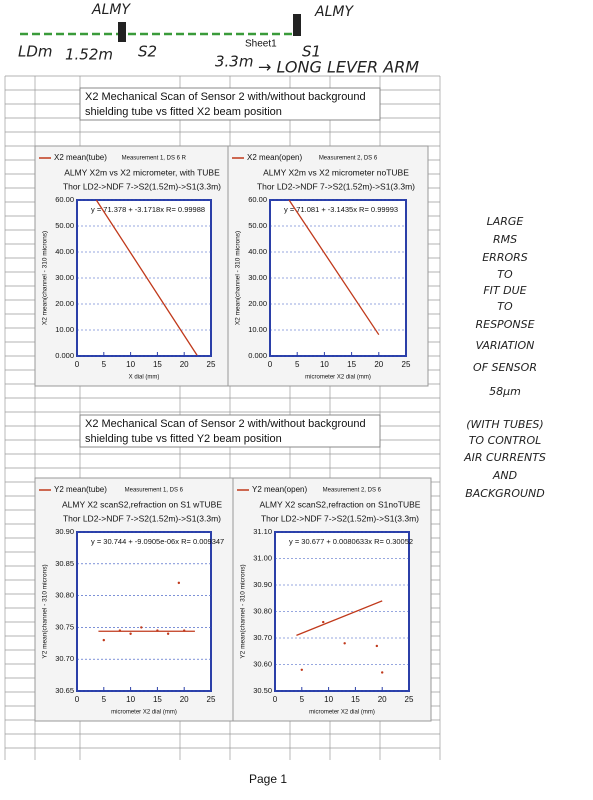 The width and height of the screenshot is (593, 800). What do you see at coordinates (80, 157) in the screenshot?
I see `legend-label: X2 mean(tube)` at bounding box center [80, 157].